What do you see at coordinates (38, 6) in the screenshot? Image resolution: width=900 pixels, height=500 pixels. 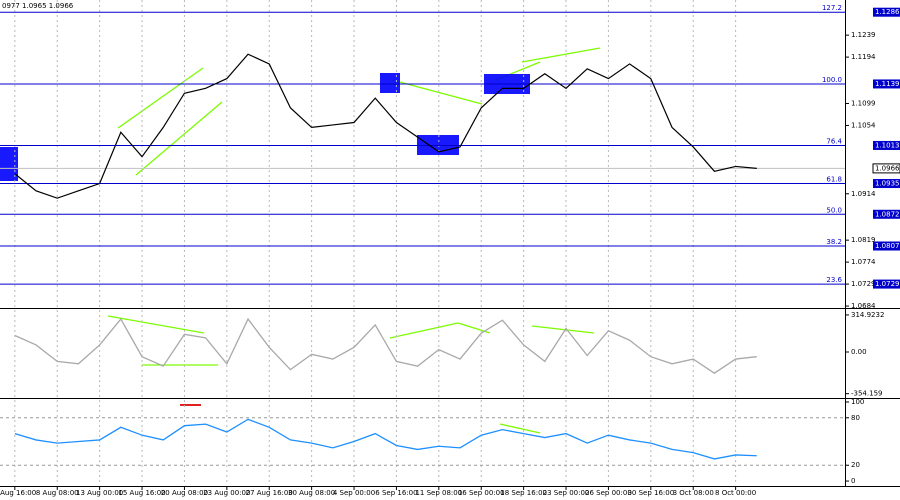 I see `chart-title: 0977 1.0965 1.0966` at bounding box center [38, 6].